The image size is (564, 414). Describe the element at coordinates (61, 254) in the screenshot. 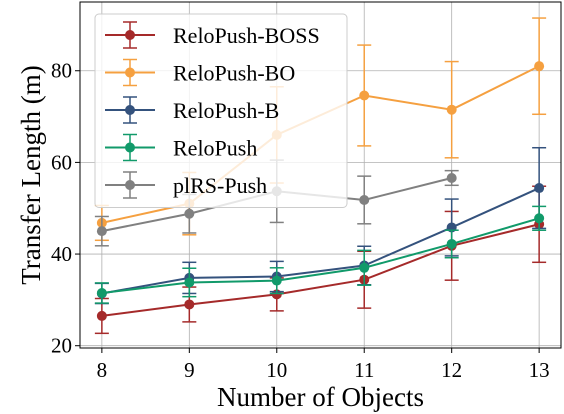

I see `y-tick-label: 40` at that location.